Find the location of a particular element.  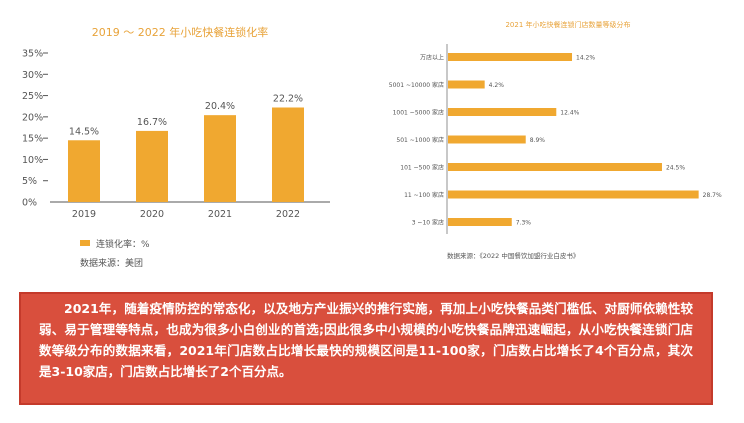

category-label: 501 ~1000 家店 is located at coordinates (420, 140).